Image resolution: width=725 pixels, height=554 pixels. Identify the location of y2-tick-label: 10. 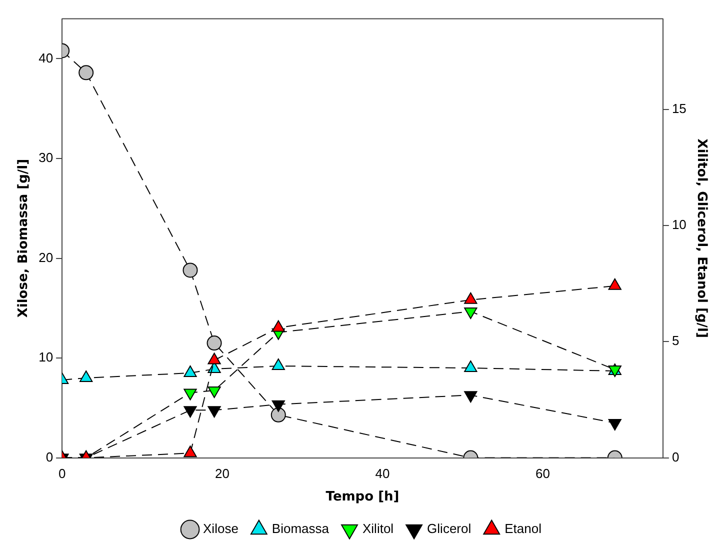
(679, 224).